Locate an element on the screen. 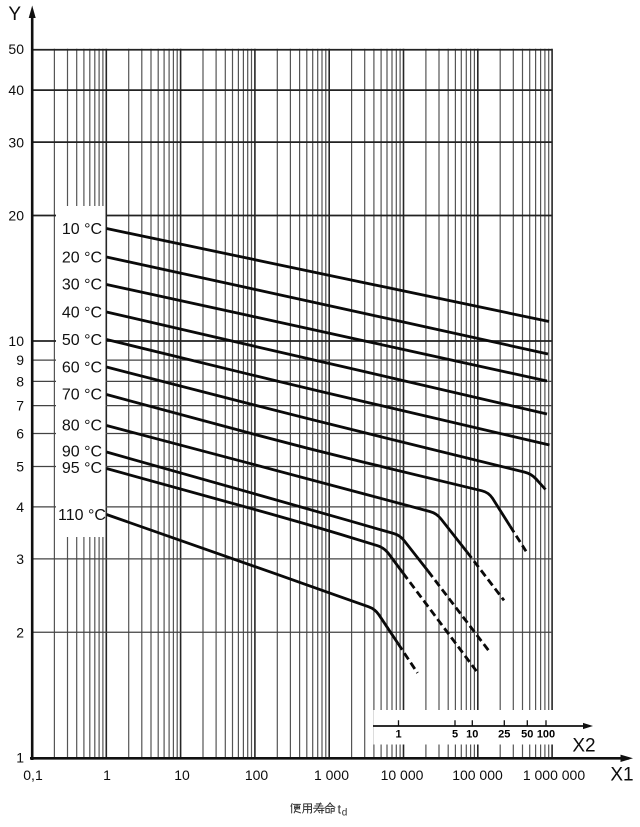 This screenshot has height=827, width=640. svg-text: 0,1 is located at coordinates (33, 775).